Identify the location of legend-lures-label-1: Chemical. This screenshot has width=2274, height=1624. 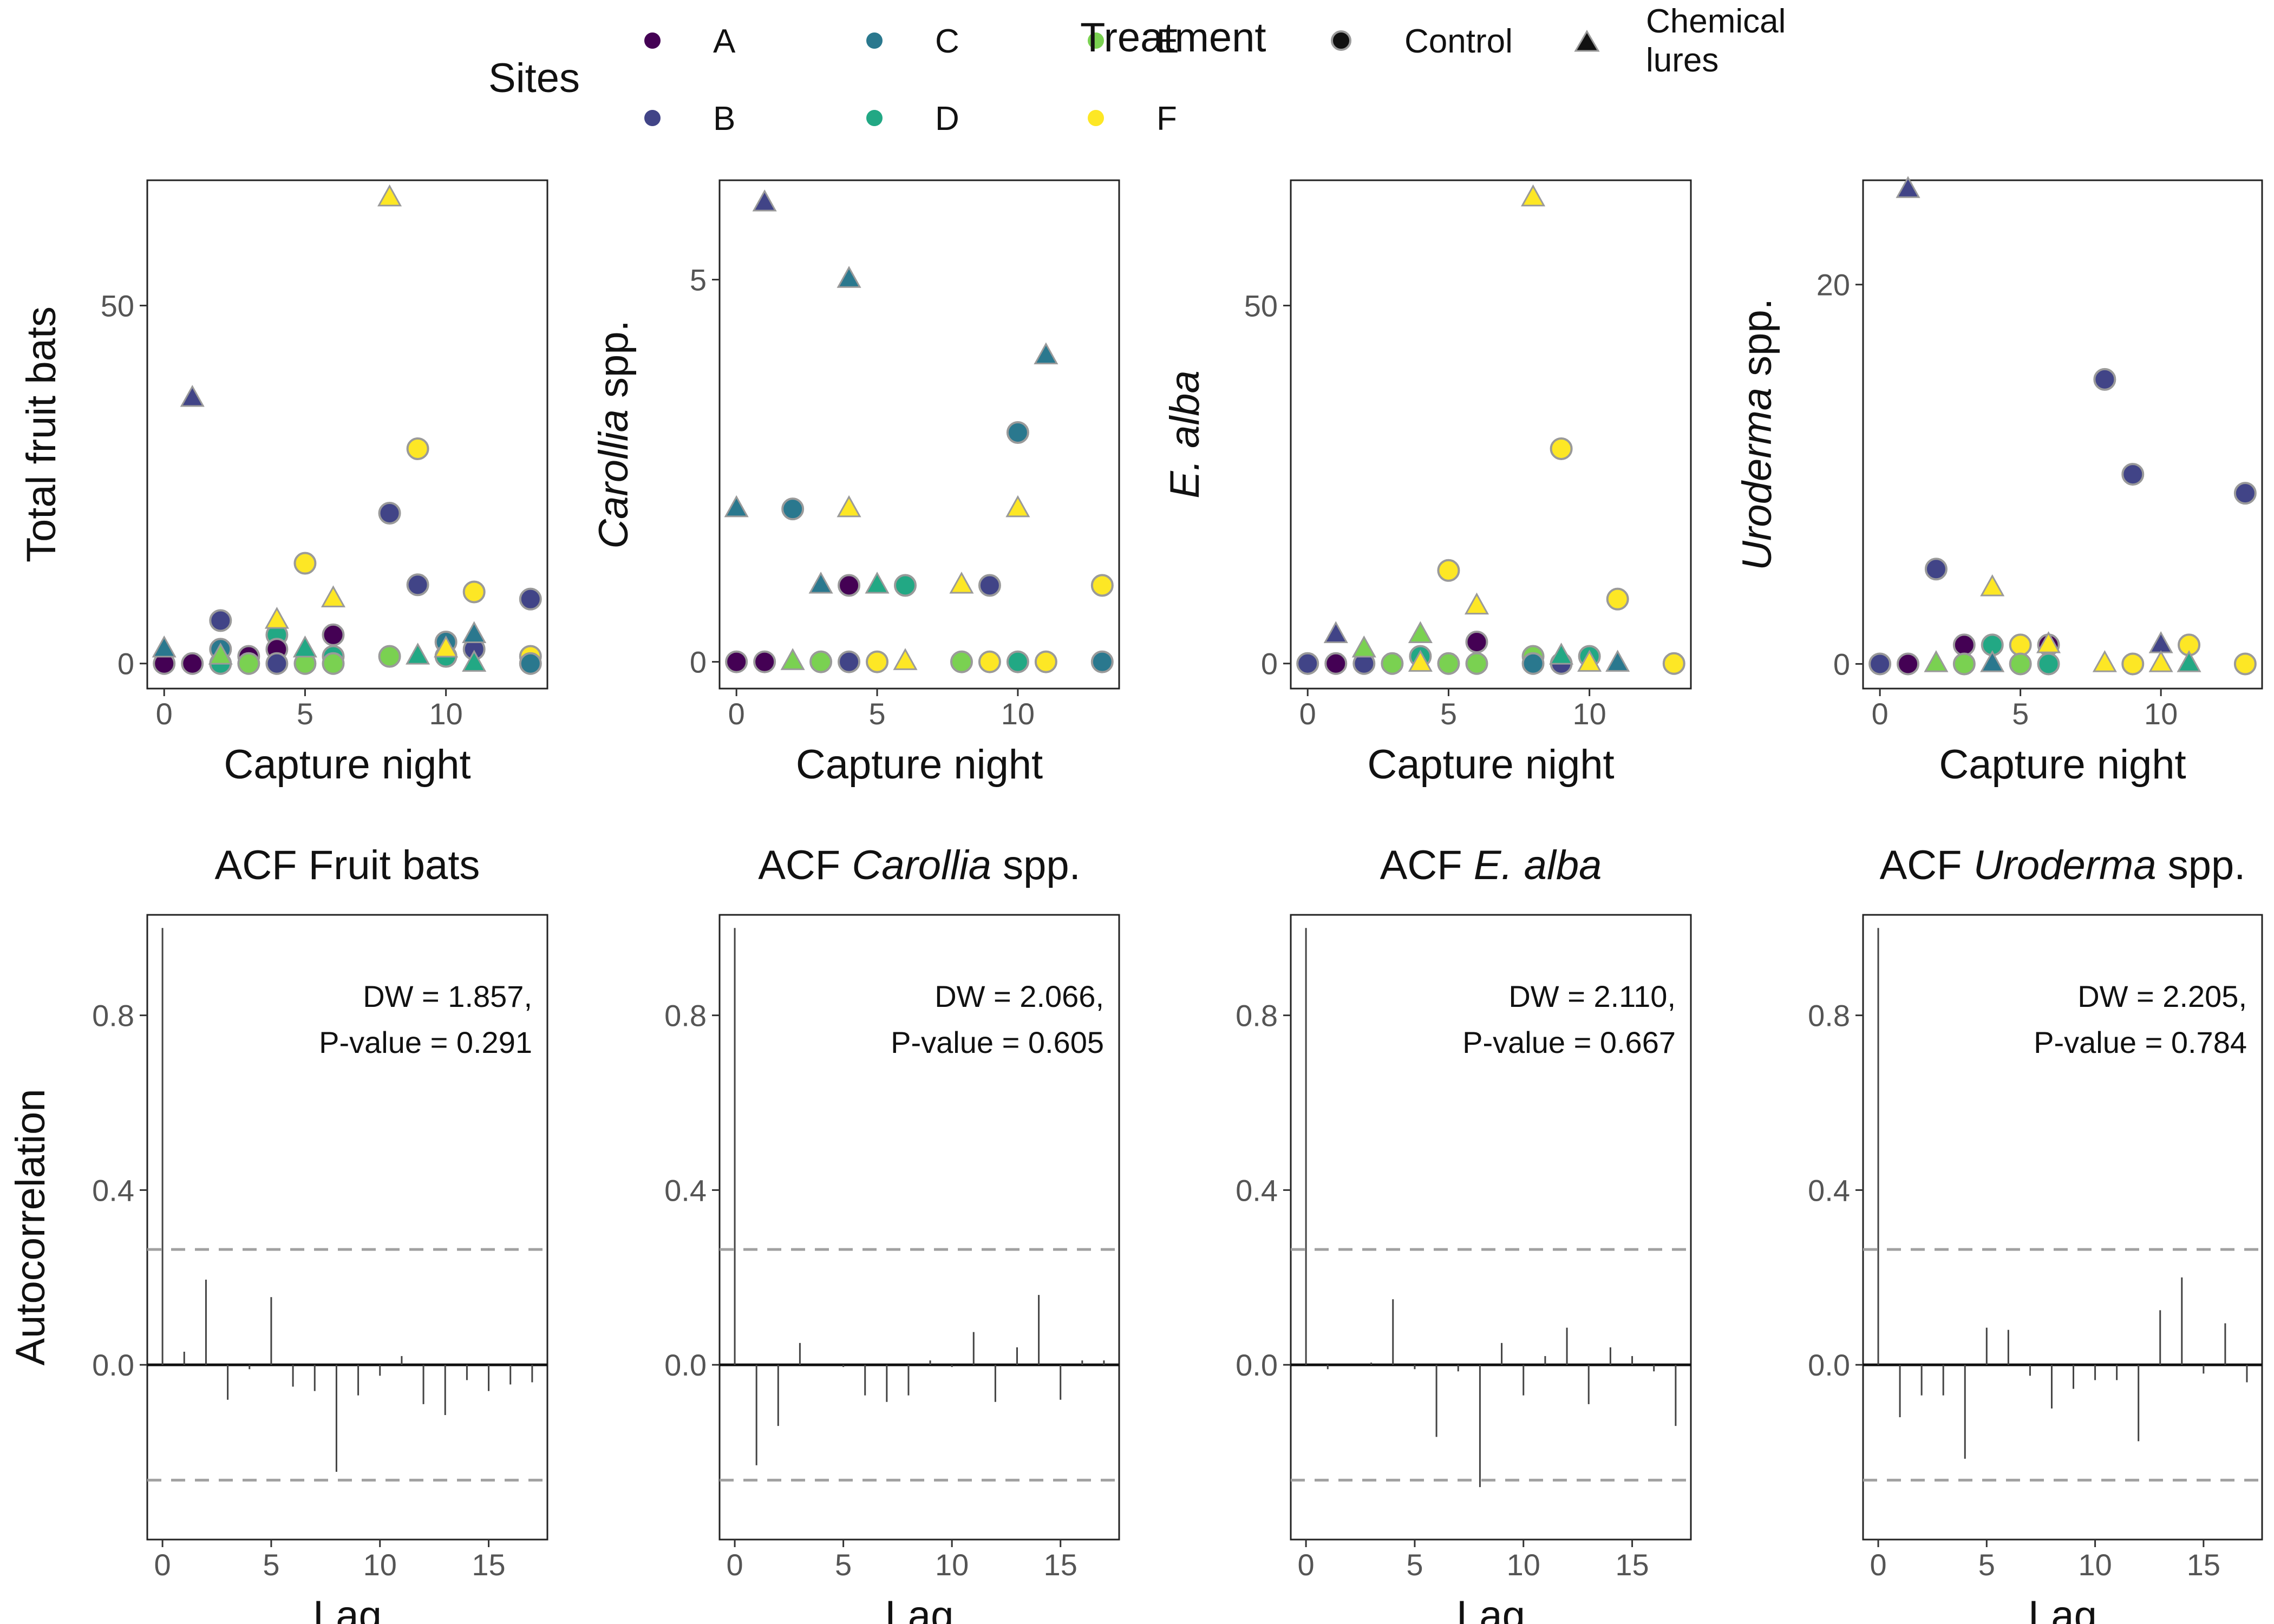
(1716, 22).